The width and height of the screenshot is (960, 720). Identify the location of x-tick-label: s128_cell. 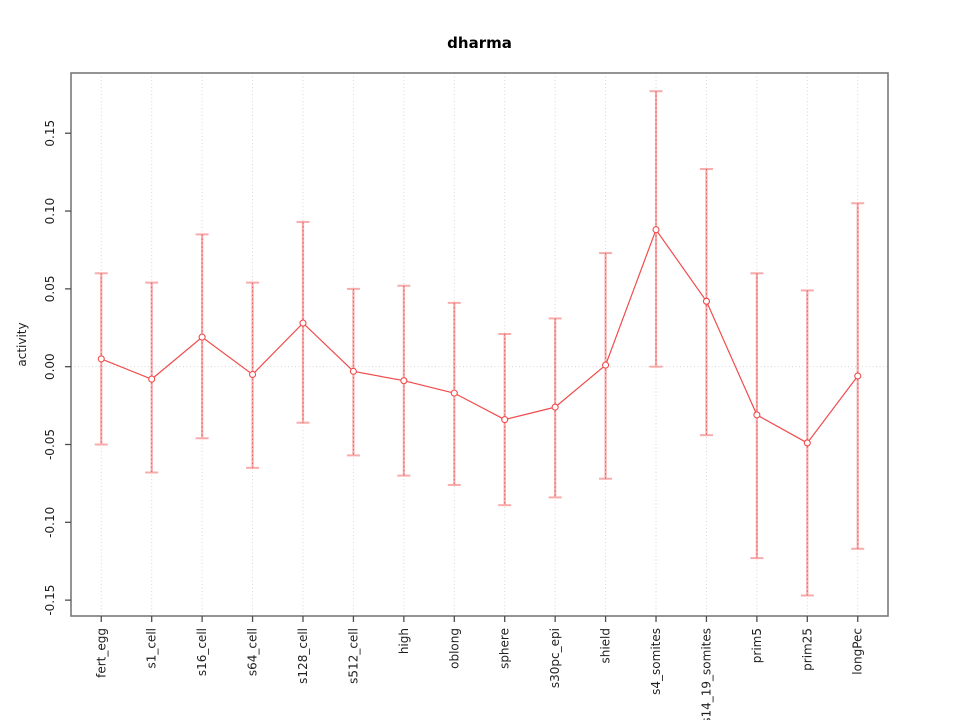
(303, 656).